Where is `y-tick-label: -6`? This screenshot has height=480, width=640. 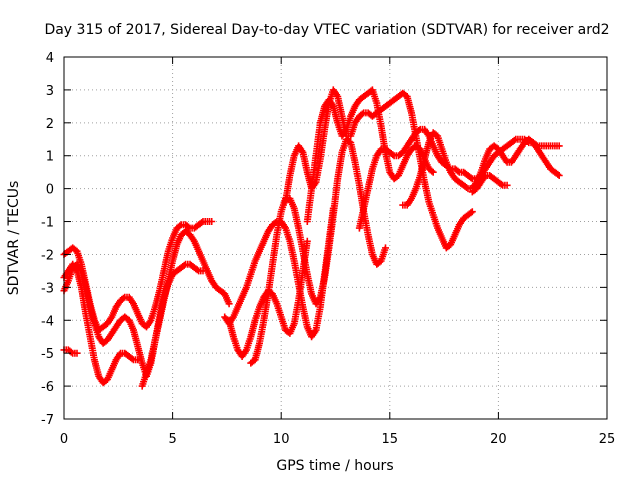
y-tick-label: -6 is located at coordinates (47, 387).